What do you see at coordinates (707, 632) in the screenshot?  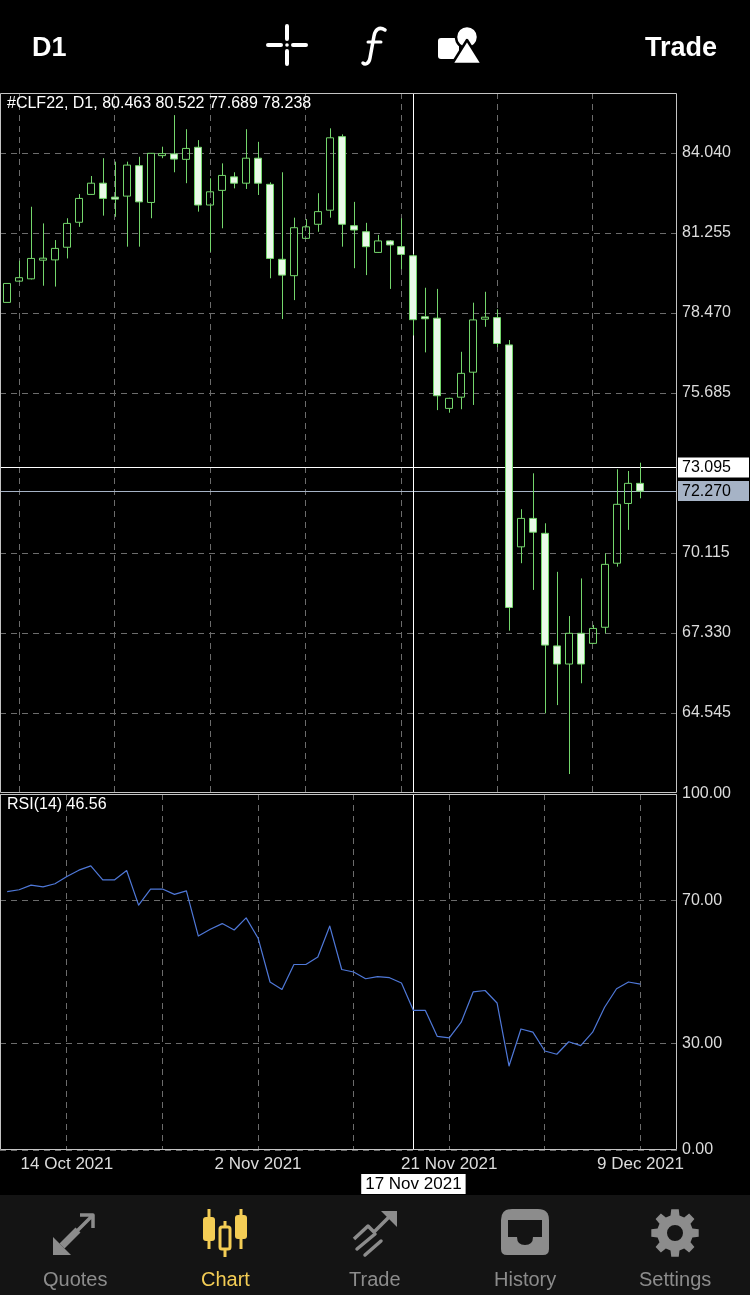 I see `y-tick-label: 67.330` at bounding box center [707, 632].